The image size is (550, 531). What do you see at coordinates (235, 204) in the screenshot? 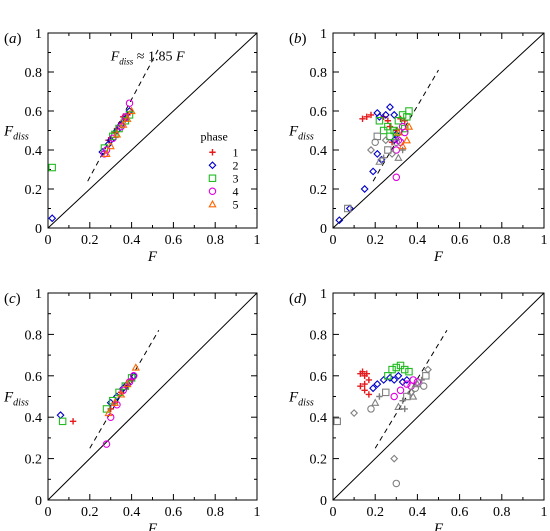
I see `legend-entry-5: 5` at bounding box center [235, 204].